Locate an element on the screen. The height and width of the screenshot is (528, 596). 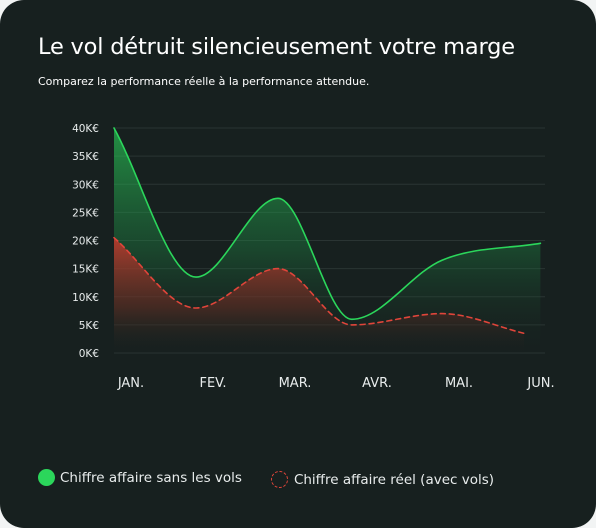
x-tick-label: JUN. is located at coordinates (540, 383).